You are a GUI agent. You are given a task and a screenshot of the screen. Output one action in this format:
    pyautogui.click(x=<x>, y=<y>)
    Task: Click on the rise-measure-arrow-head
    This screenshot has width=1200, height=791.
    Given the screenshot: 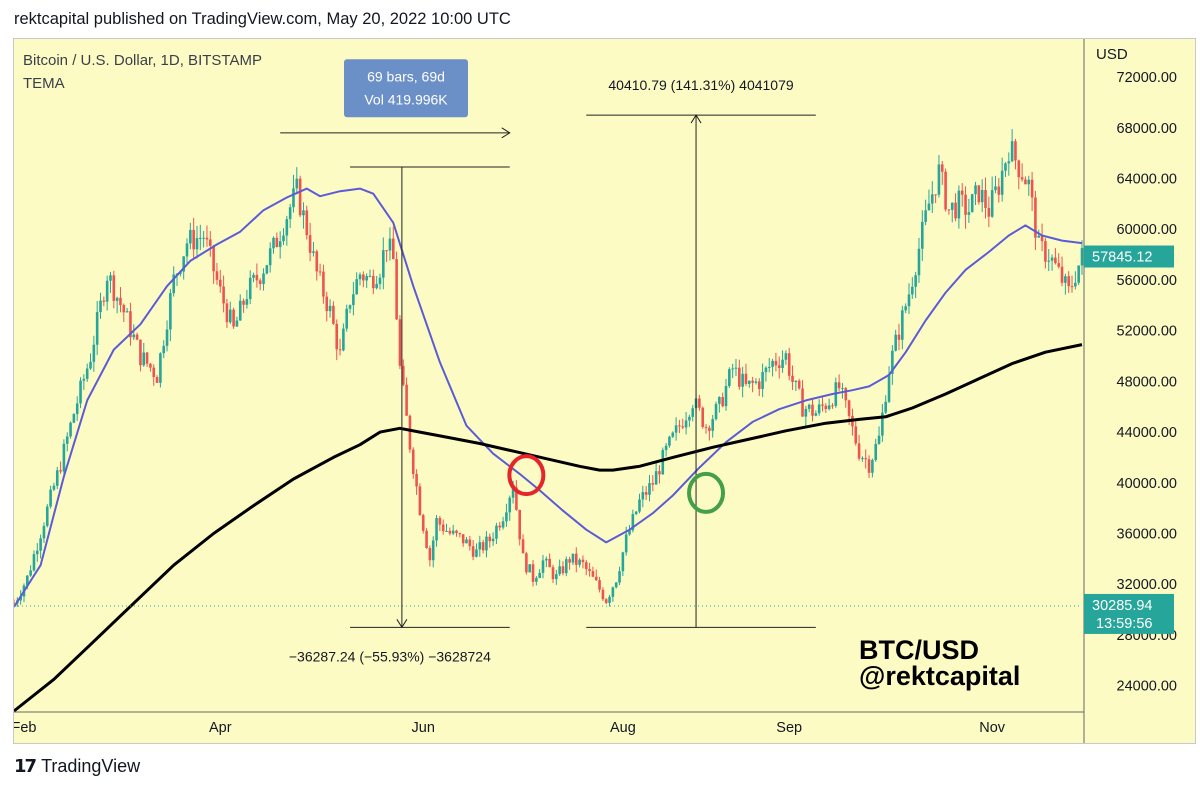 What is the action you would take?
    pyautogui.click(x=696, y=119)
    